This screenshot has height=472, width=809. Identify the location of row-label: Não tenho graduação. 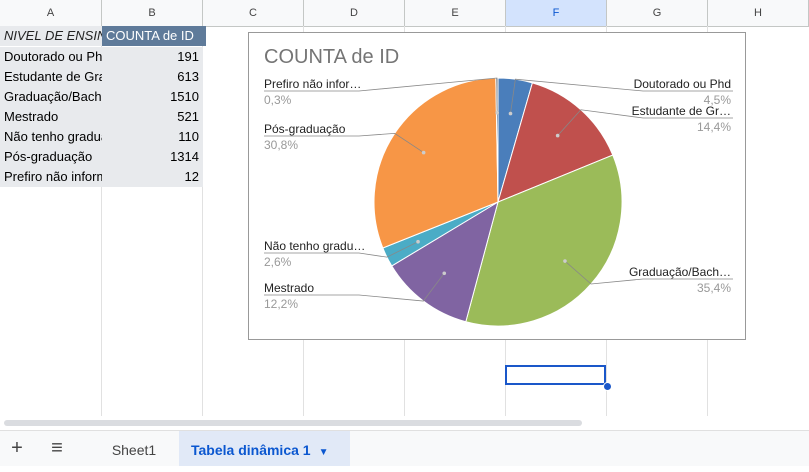
(52, 137).